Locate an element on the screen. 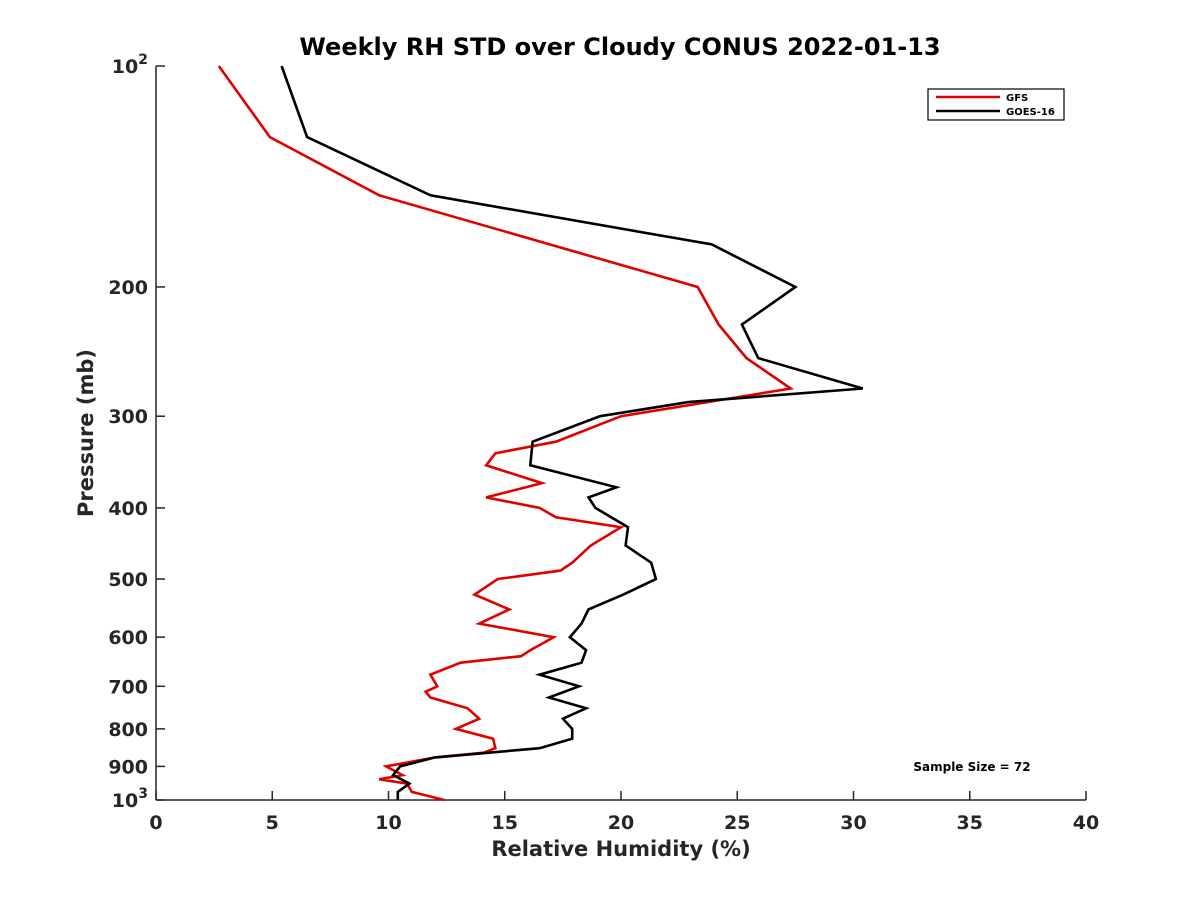  x-axis-label: Relative Humidity (%) is located at coordinates (620, 849).